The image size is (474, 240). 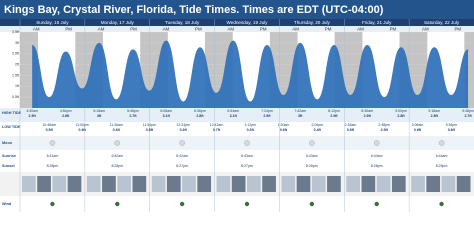 What do you see at coordinates (442, 22) in the screenshot?
I see `day-label: Saturday, 22 July` at bounding box center [442, 22].